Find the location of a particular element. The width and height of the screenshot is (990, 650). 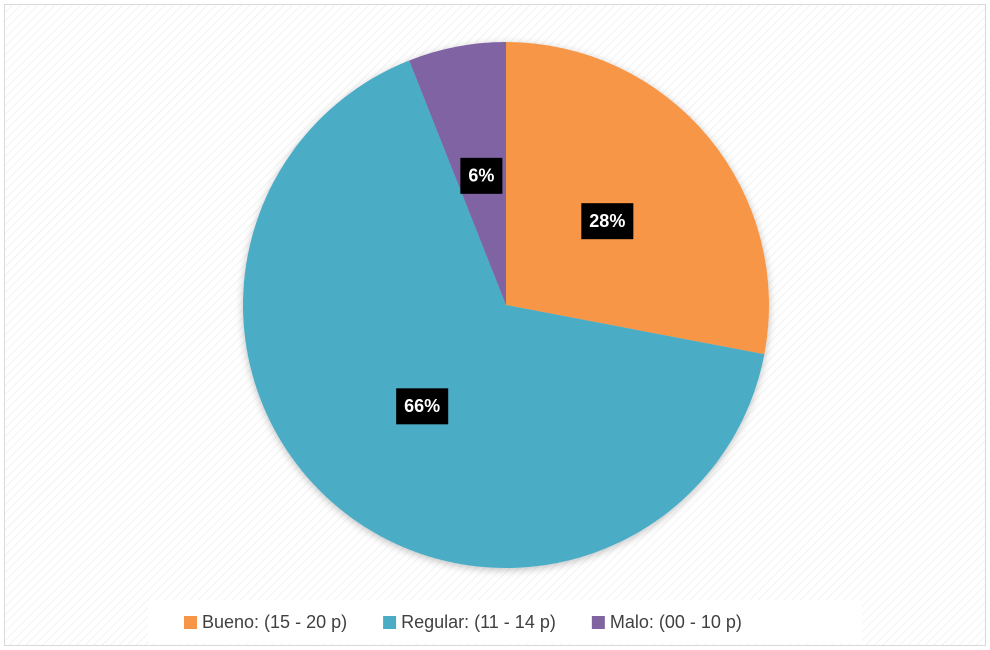

legend-label: Malo: (00 - 10 p) is located at coordinates (676, 622).